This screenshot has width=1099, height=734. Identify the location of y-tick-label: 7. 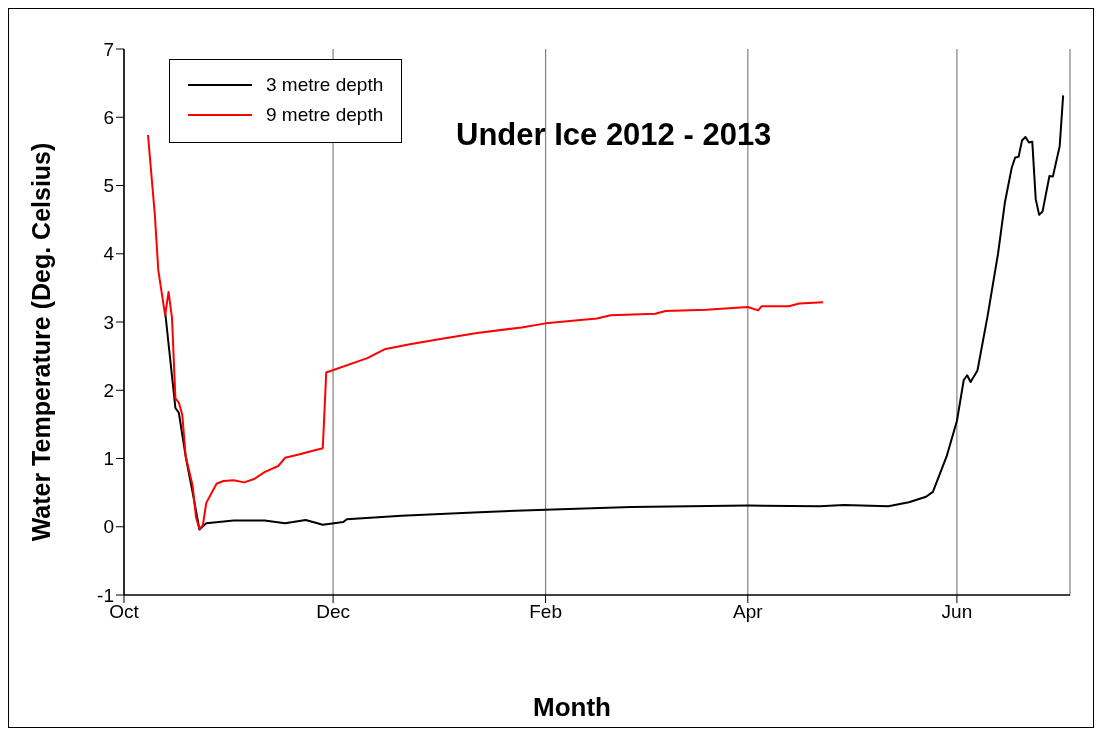
(108, 49).